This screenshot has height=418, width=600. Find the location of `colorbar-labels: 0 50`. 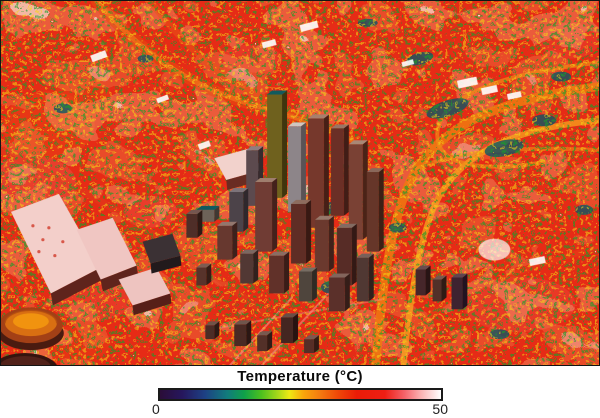

colorbar-labels: 0 50 is located at coordinates (300, 409).